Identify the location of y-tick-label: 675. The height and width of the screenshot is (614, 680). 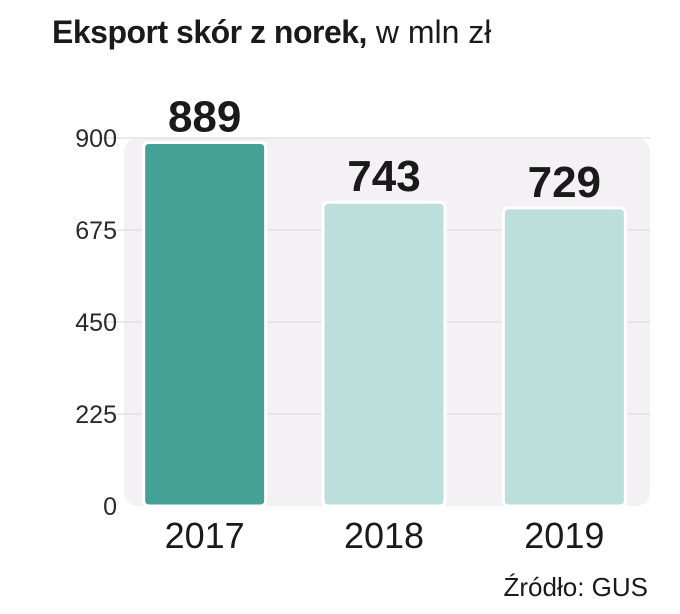
(96, 231).